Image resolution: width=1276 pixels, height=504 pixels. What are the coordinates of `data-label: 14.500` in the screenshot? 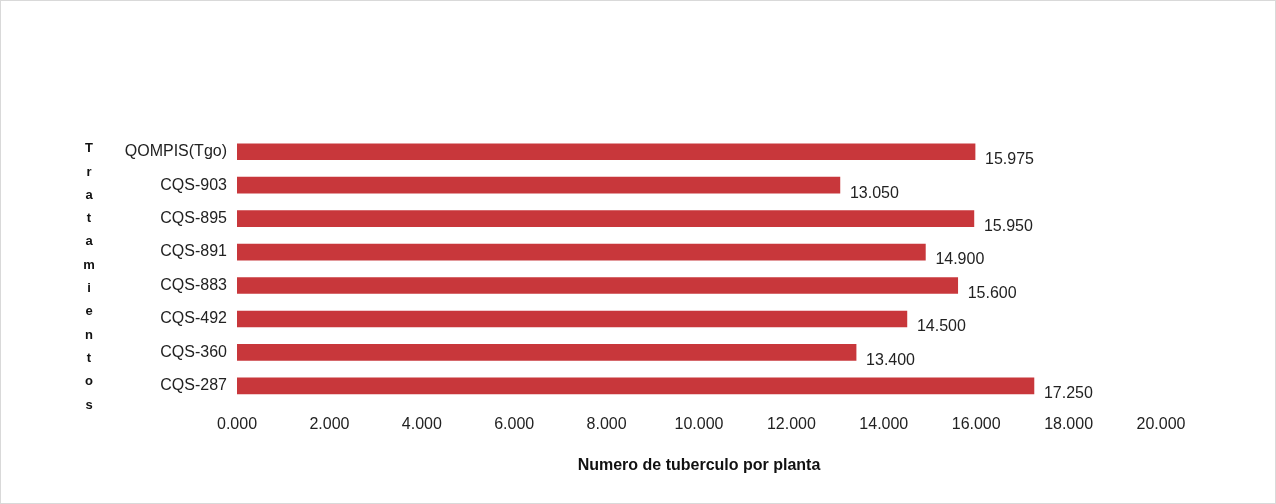 It's located at (941, 326).